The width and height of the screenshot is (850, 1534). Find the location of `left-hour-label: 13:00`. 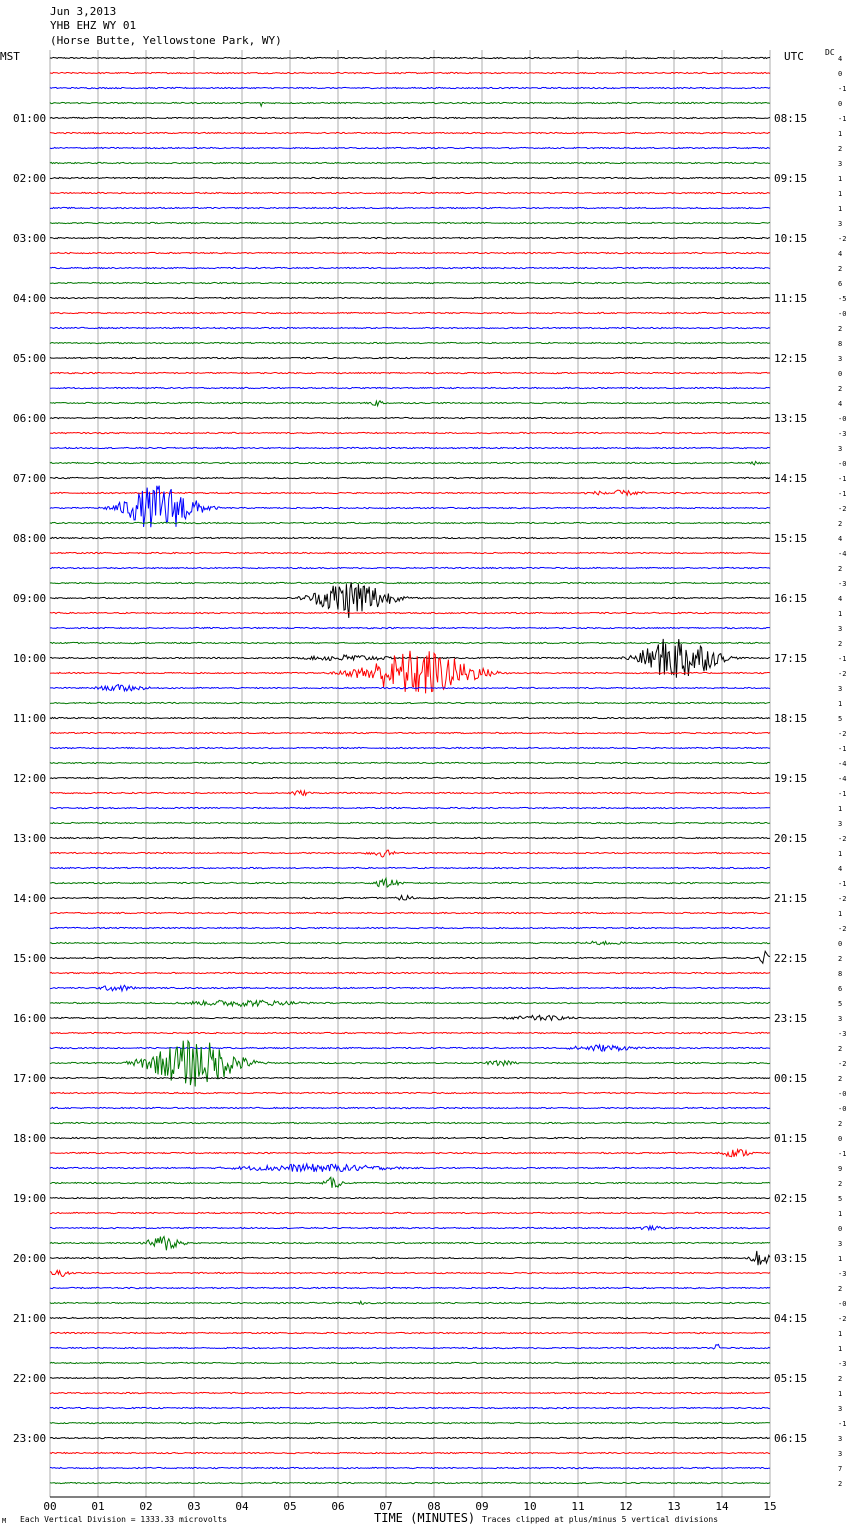

left-hour-label: 13:00 is located at coordinates (29, 838).